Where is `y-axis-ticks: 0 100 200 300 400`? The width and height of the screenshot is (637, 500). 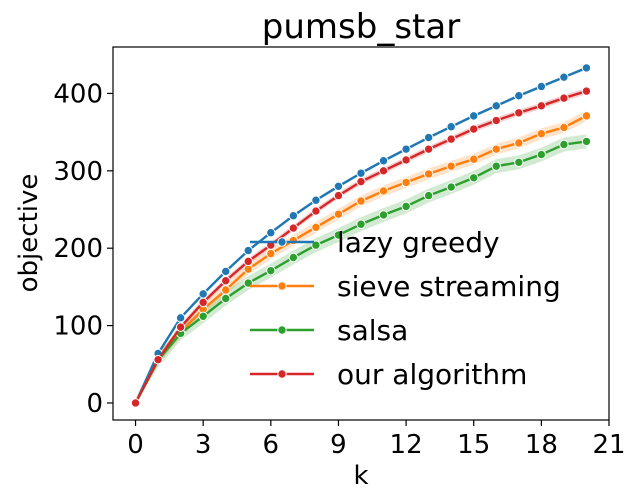 y-axis-ticks: 0 100 200 300 400 is located at coordinates (83, 249).